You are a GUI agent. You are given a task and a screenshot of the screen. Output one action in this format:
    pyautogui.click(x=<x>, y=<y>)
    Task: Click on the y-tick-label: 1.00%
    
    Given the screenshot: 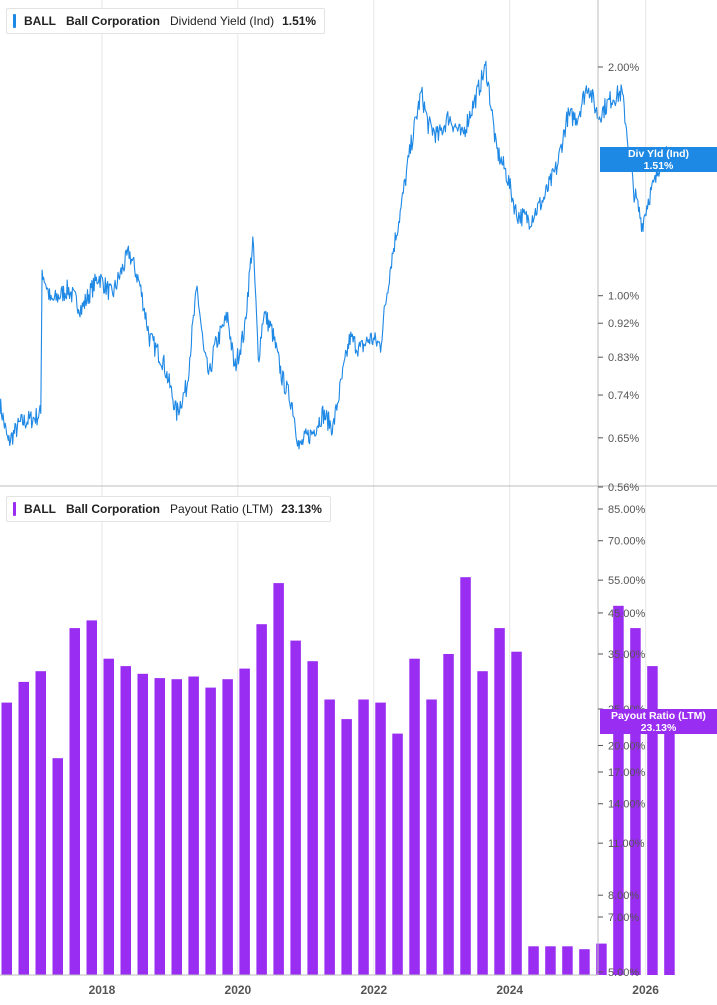 What is the action you would take?
    pyautogui.click(x=623, y=297)
    